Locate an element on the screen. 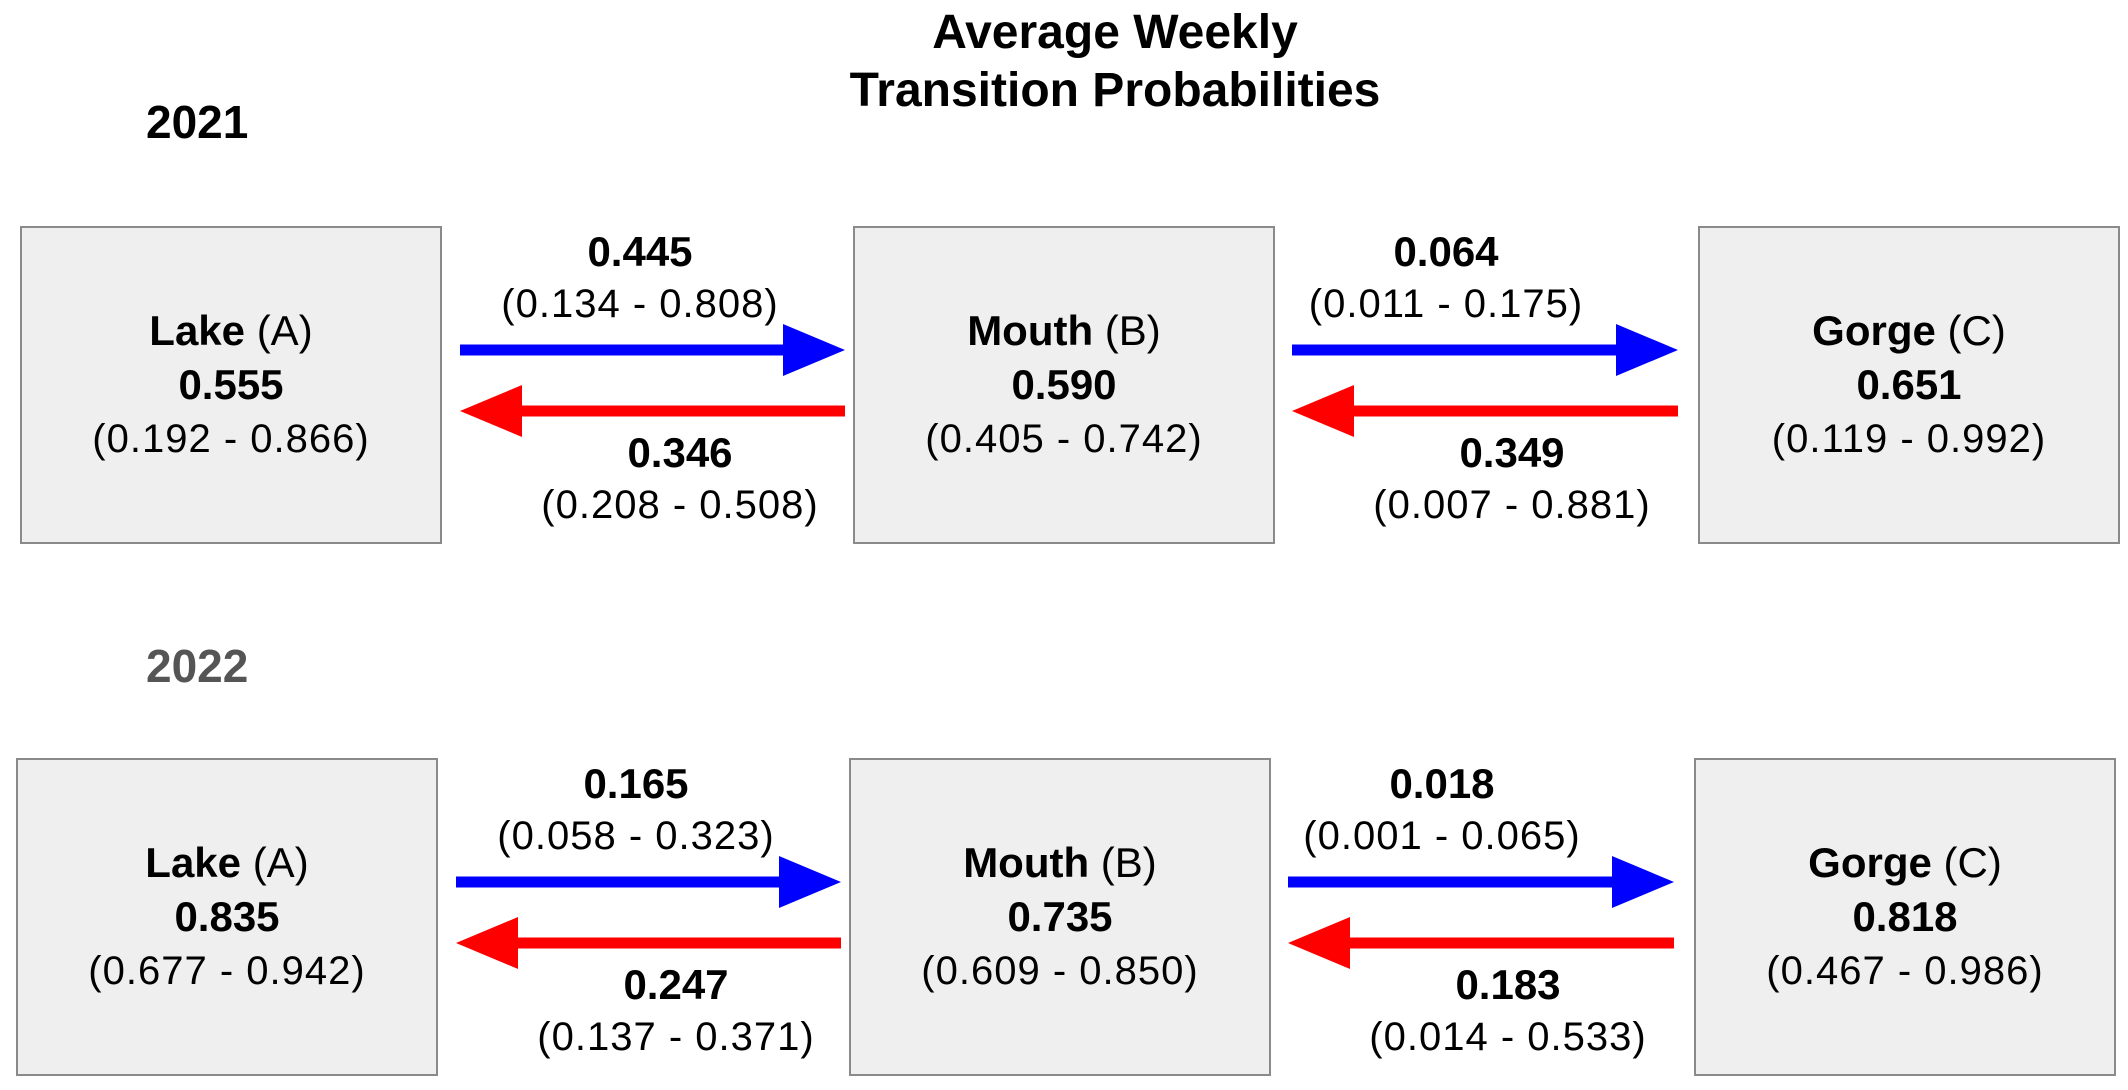  node-value: 0.818 is located at coordinates (1905, 916).